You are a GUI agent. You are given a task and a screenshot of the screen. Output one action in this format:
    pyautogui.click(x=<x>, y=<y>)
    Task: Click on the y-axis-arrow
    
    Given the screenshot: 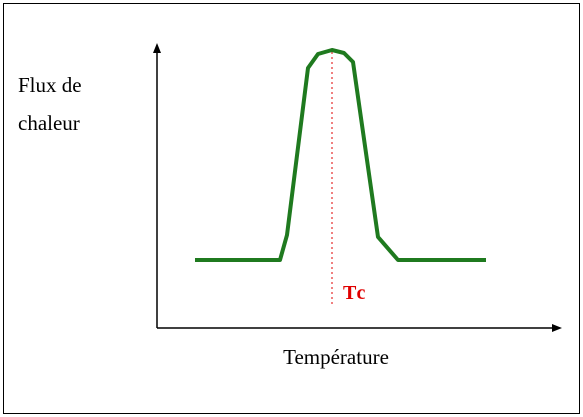 What is the action you would take?
    pyautogui.click(x=157, y=48)
    